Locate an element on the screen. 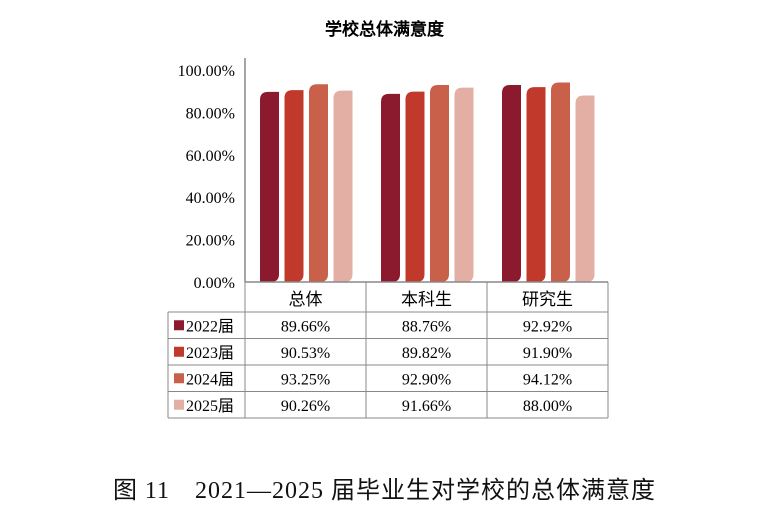 This screenshot has height=515, width=769. y-tick-label: 20.00% is located at coordinates (210, 241).